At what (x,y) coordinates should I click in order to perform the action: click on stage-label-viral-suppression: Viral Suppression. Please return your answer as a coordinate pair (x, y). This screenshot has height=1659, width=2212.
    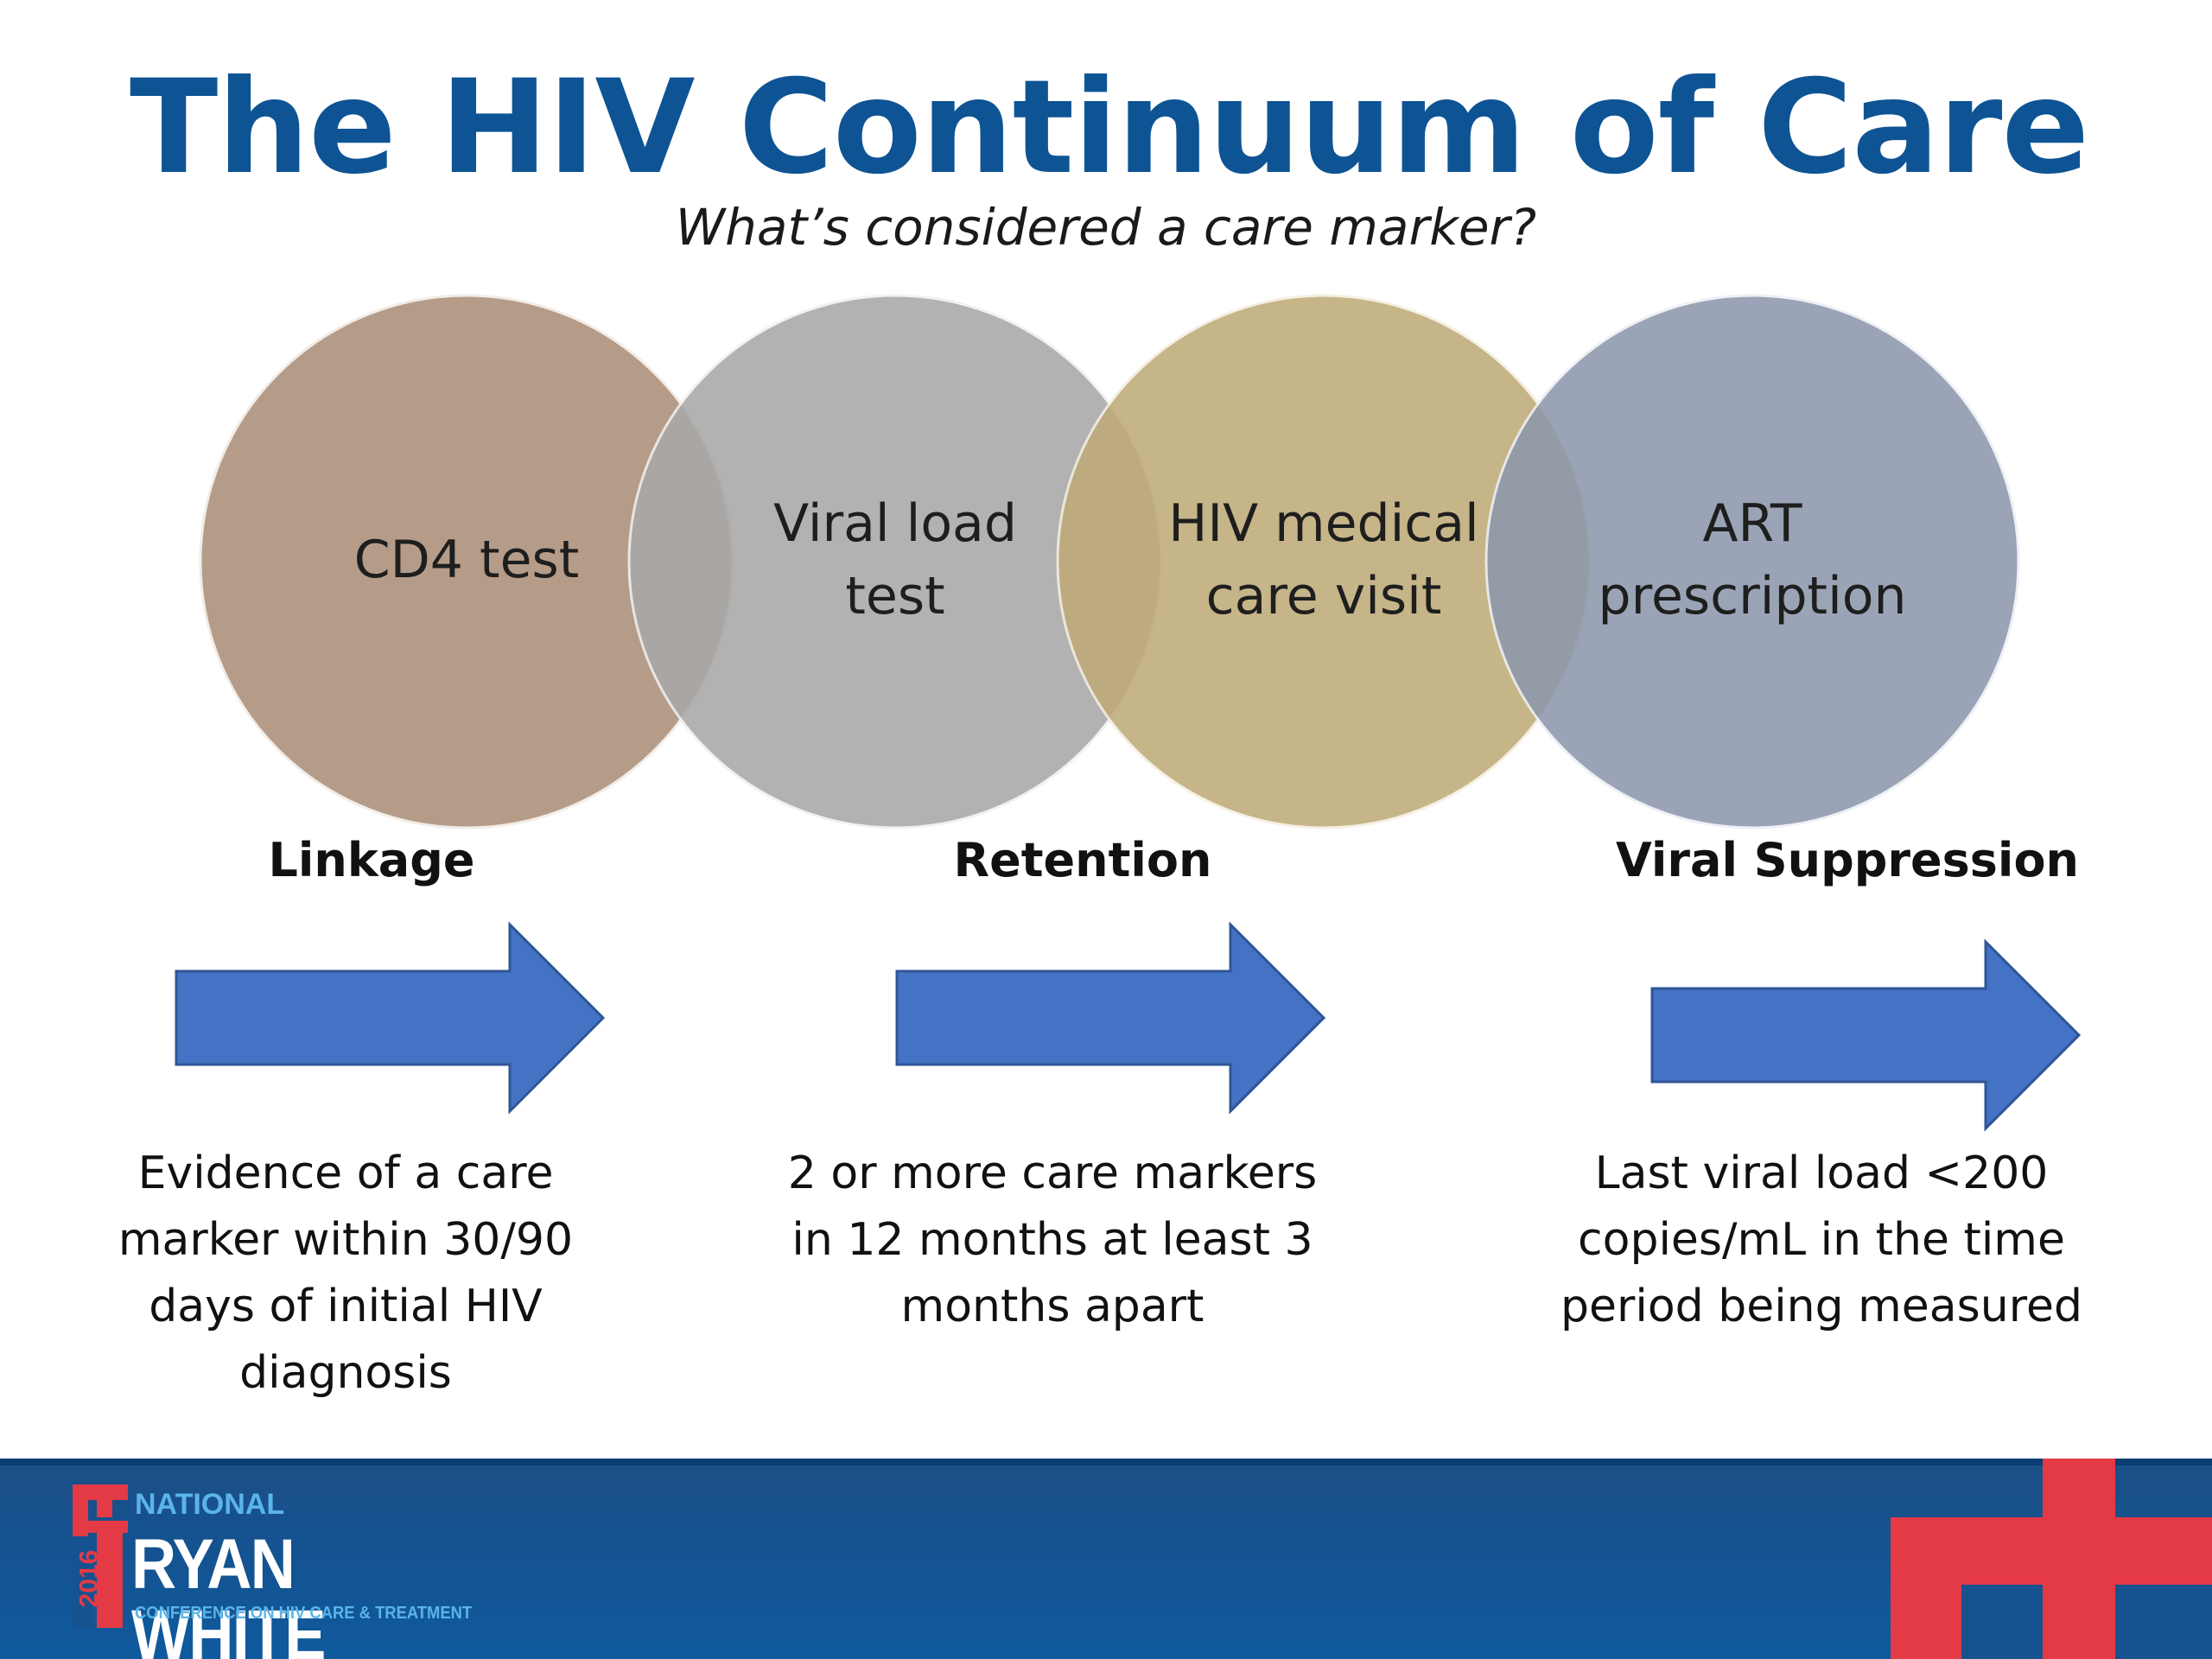
    Looking at the image, I should click on (1847, 860).